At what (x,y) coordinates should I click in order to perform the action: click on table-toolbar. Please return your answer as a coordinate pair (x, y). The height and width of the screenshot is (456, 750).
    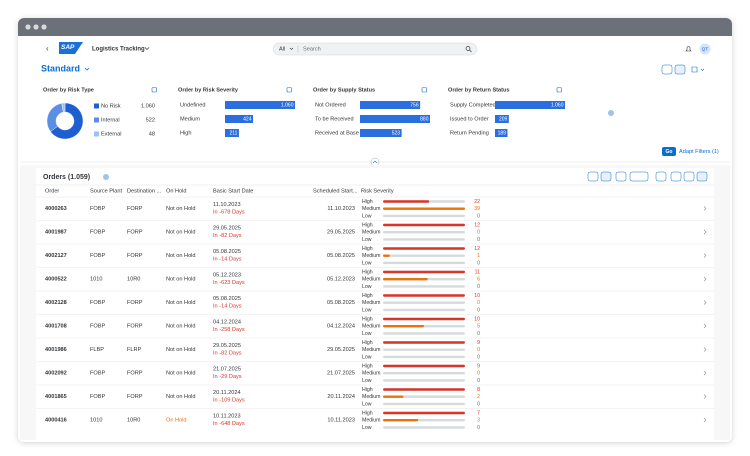
    Looking at the image, I should click on (647, 176).